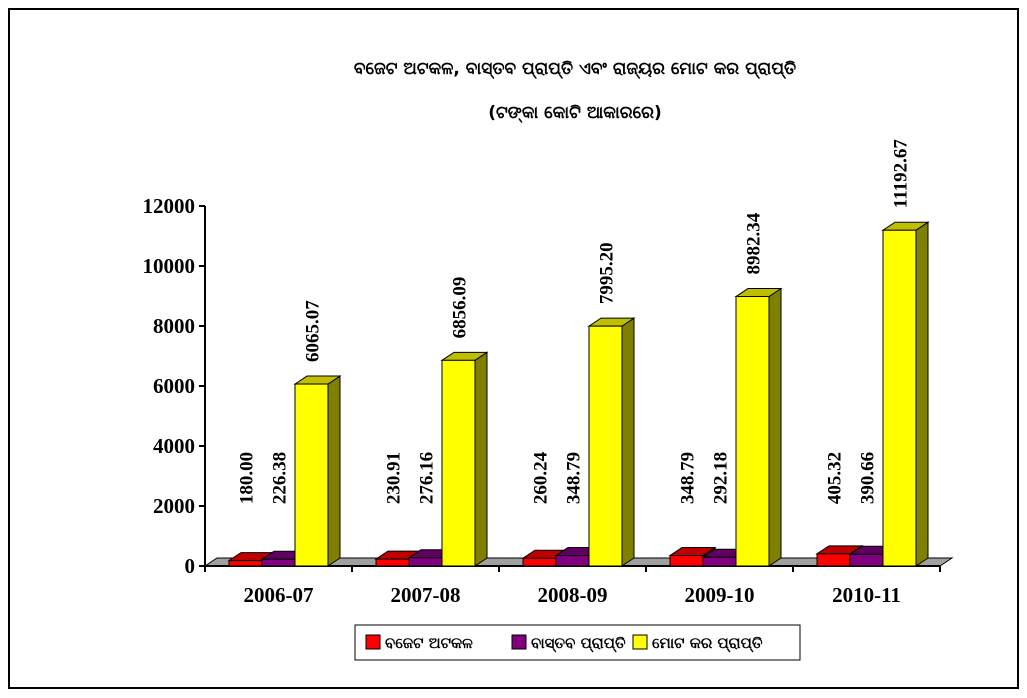 The height and width of the screenshot is (698, 1027). Describe the element at coordinates (541, 477) in the screenshot. I see `data-label: 260.24` at that location.